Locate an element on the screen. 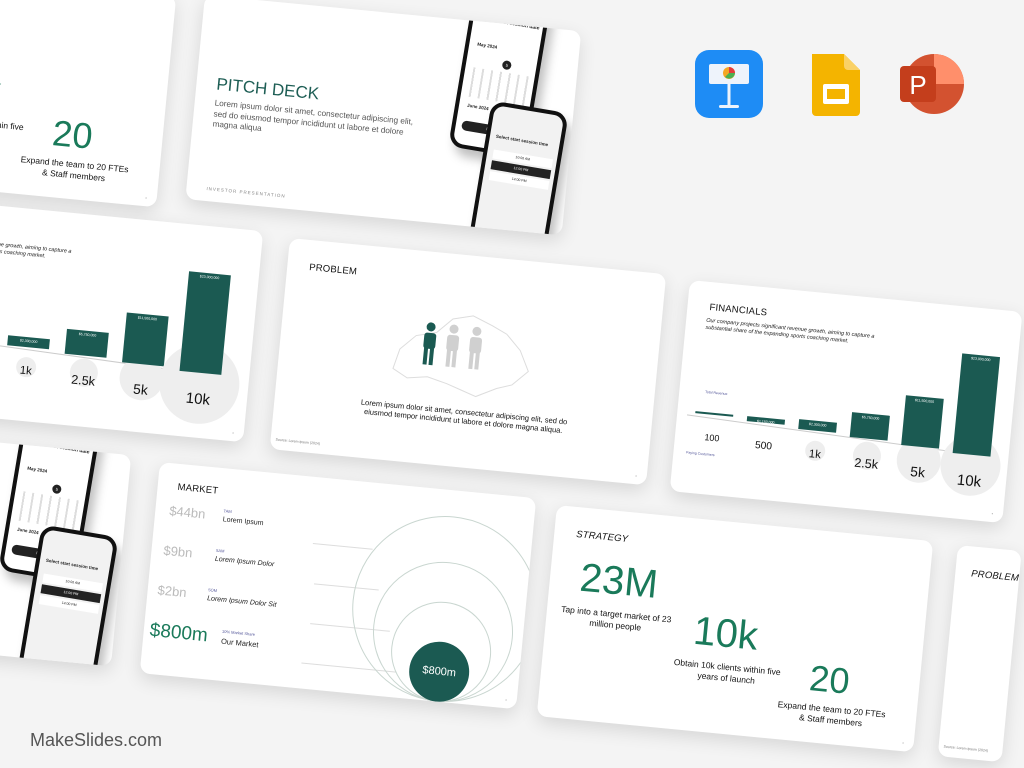  market-value-som: $2bn is located at coordinates (172, 591).